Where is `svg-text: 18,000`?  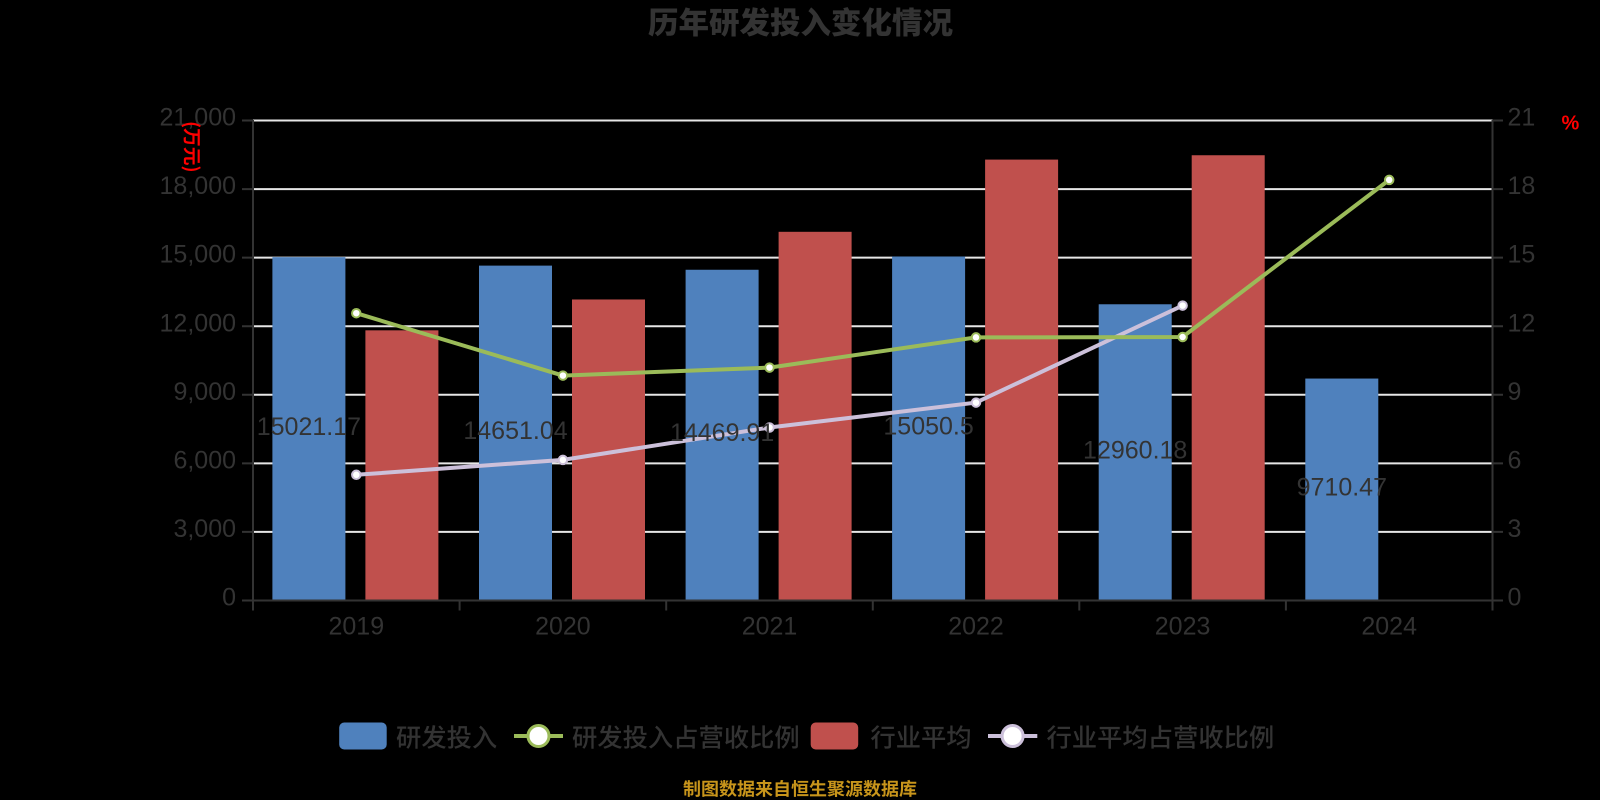 svg-text: 18,000 is located at coordinates (198, 186).